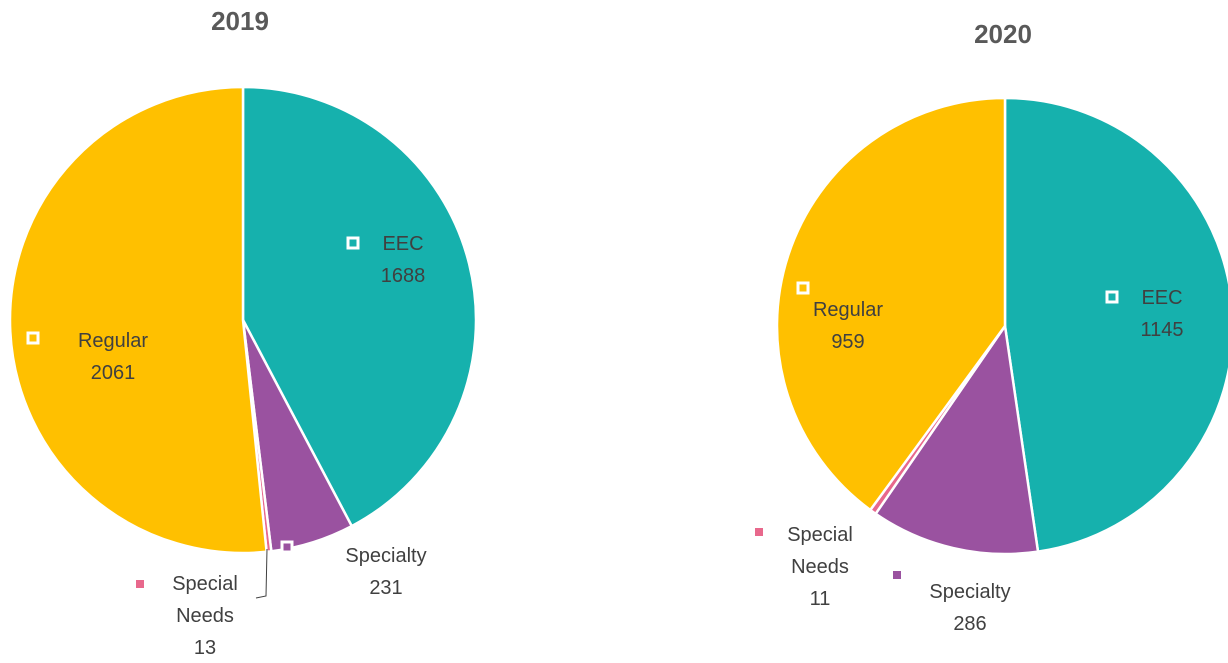  What do you see at coordinates (1003, 34) in the screenshot?
I see `chart-title: 2020` at bounding box center [1003, 34].